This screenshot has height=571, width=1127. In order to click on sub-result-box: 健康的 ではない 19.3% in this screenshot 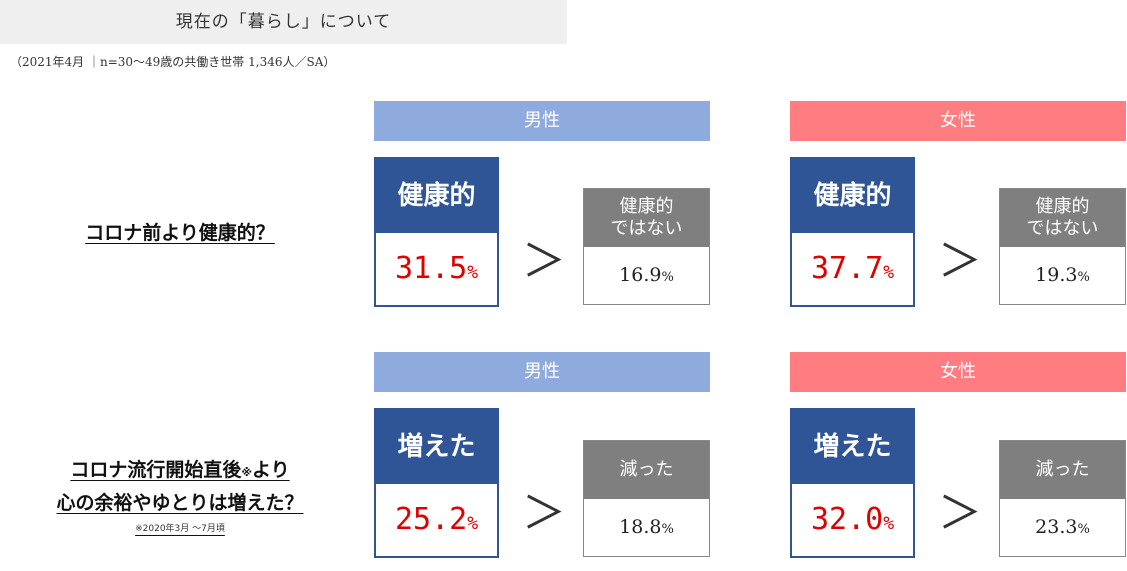, I will do `click(1062, 246)`.